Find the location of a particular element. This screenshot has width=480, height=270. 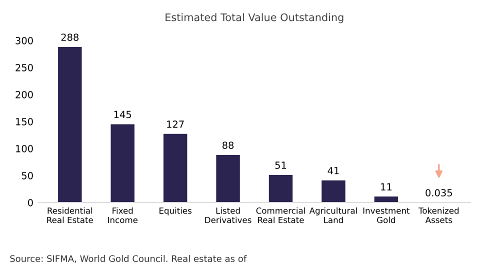

data-label: 0.035 is located at coordinates (439, 192).